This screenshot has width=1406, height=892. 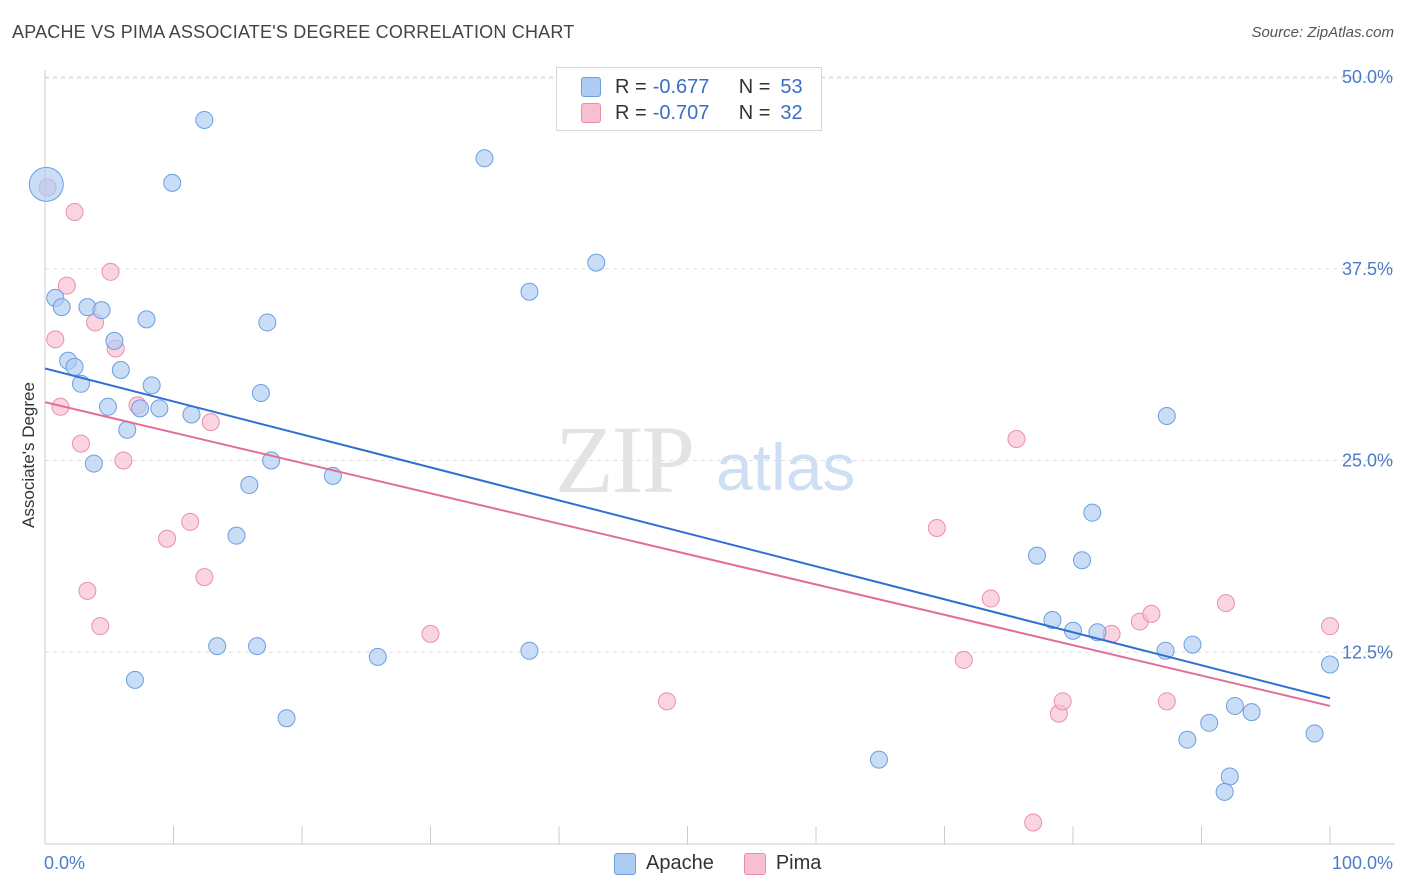 What do you see at coordinates (1367, 461) in the screenshot?
I see `y-tick-label: 25.0%` at bounding box center [1367, 461].